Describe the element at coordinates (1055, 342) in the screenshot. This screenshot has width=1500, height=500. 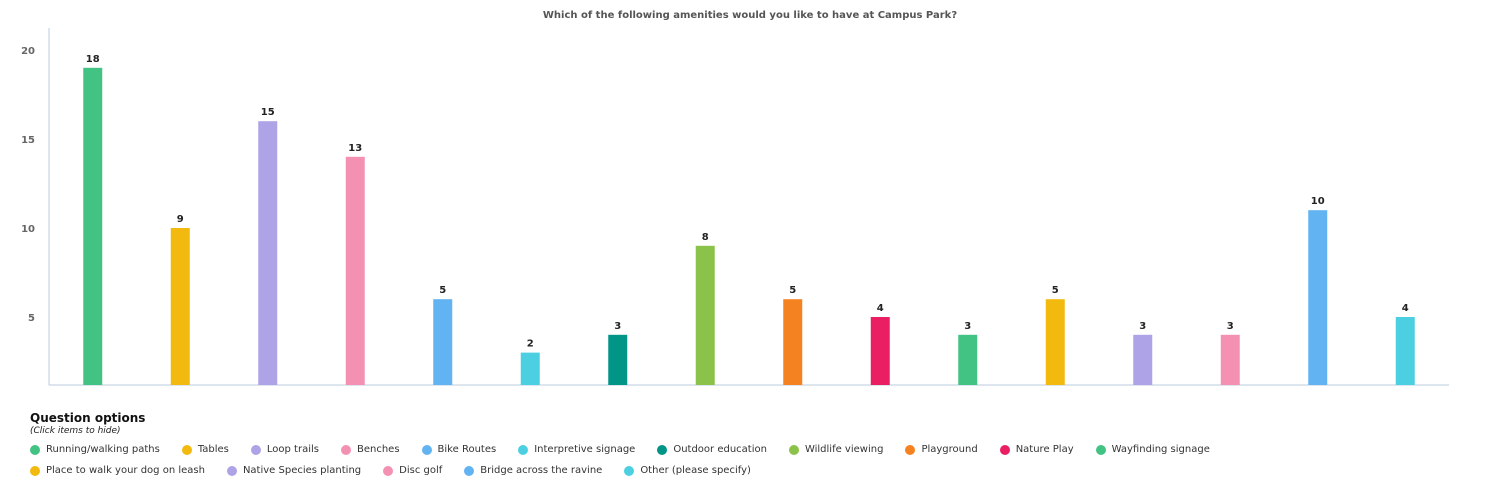
I see `bar-place-to-walk-your-dog-on-leash` at that location.